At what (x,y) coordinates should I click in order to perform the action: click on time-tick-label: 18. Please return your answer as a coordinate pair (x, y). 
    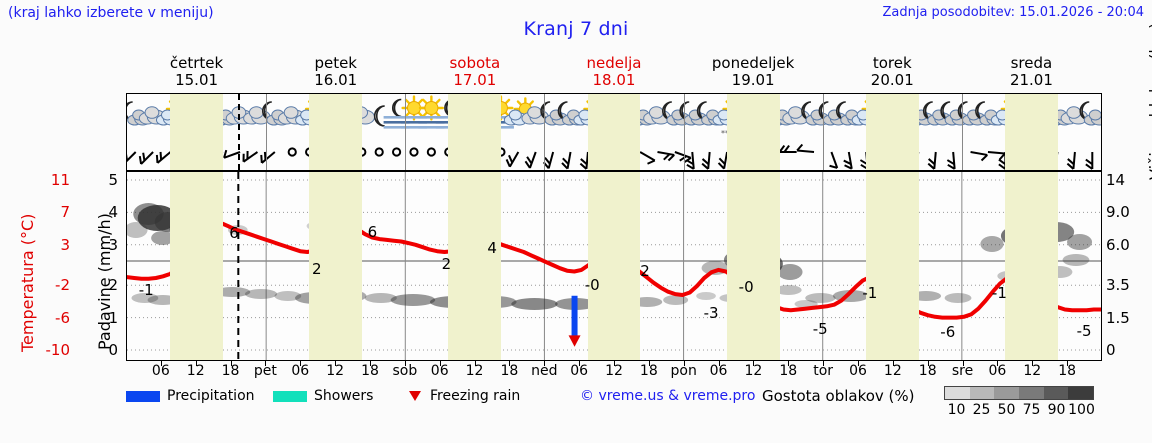
    Looking at the image, I should click on (230, 371).